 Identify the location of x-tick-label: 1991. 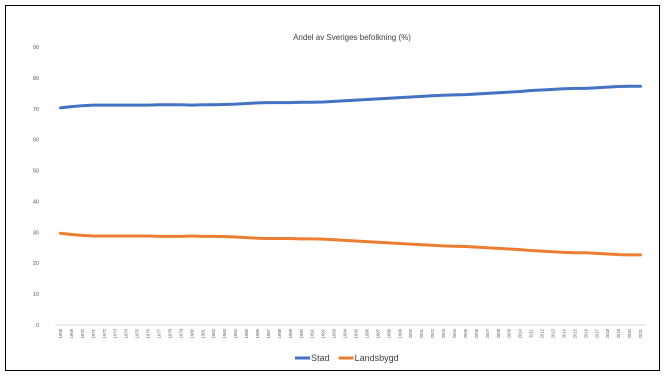
(312, 333).